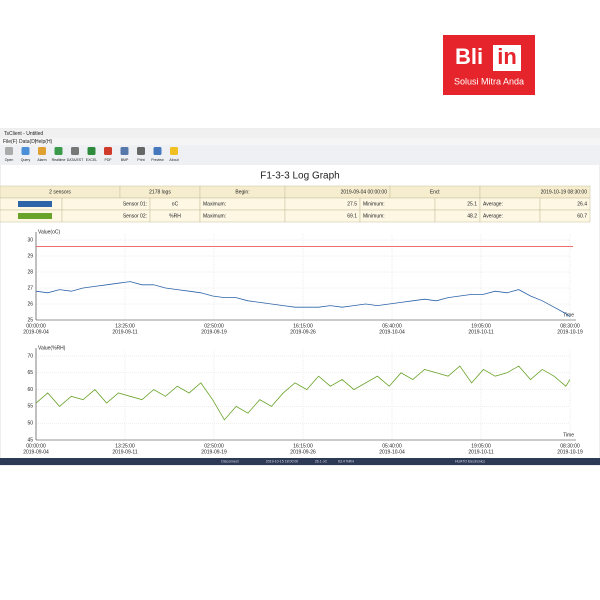 Image resolution: width=600 pixels, height=600 pixels. I want to click on table-text: %RH, so click(175, 216).